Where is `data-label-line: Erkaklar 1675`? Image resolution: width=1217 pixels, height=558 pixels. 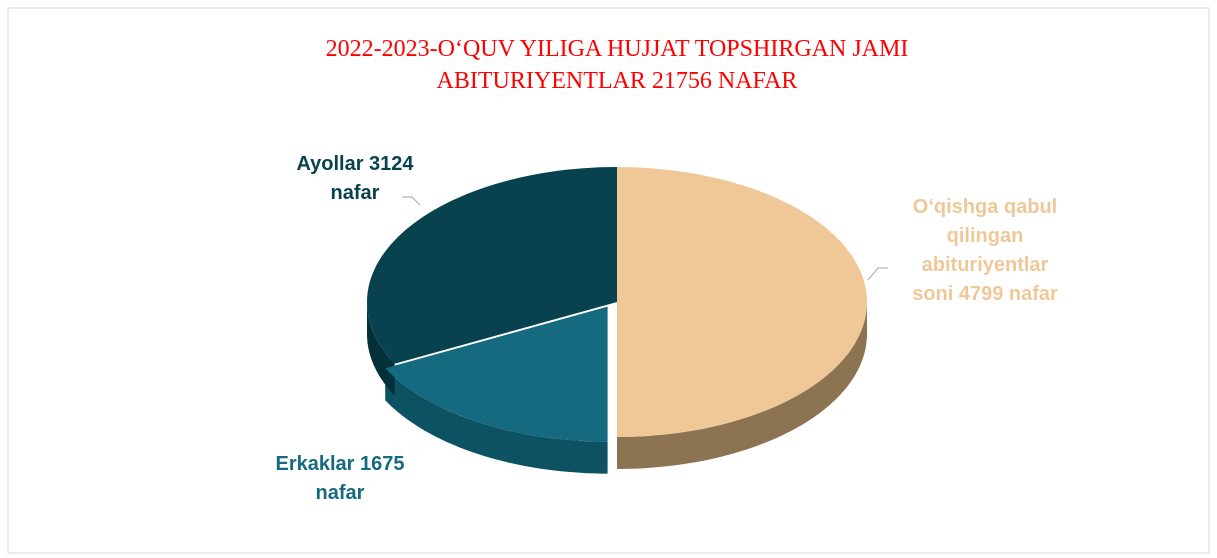 data-label-line: Erkaklar 1675 is located at coordinates (339, 464).